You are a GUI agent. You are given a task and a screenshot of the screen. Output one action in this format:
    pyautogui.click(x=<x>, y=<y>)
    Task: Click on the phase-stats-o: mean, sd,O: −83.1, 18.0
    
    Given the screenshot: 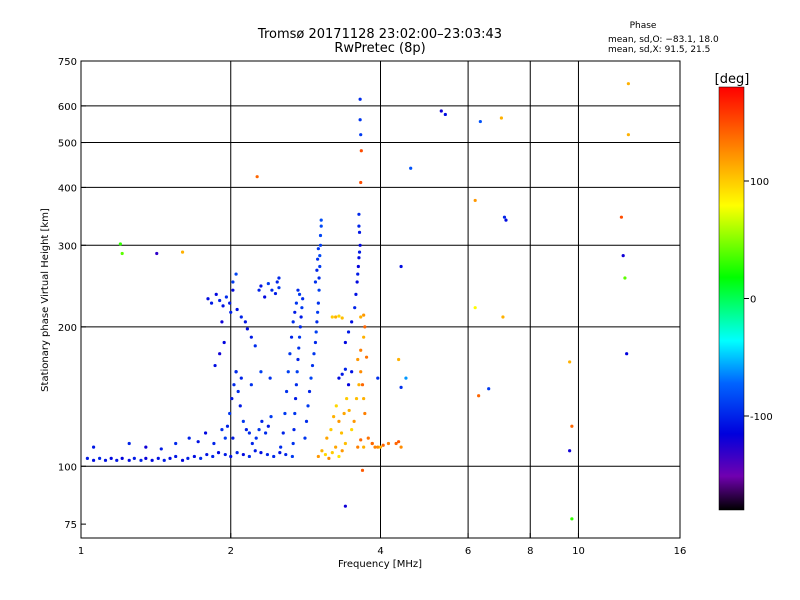 What is the action you would take?
    pyautogui.click(x=663, y=40)
    